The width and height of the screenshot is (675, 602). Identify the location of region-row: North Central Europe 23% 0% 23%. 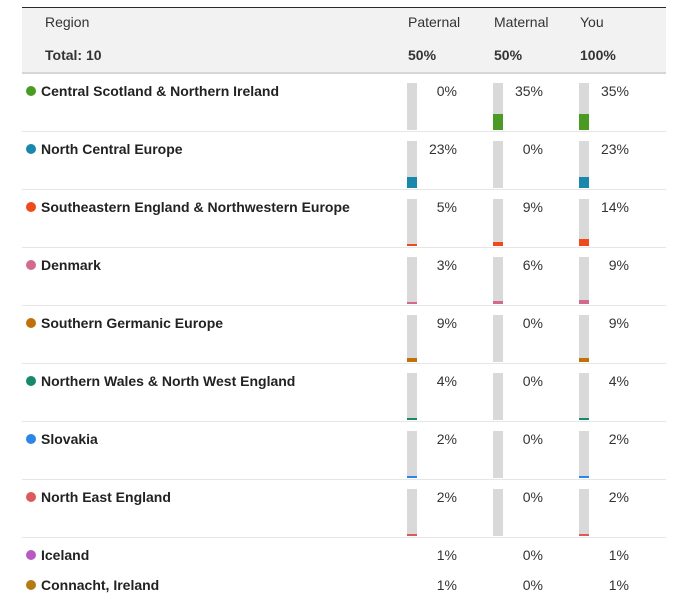
(344, 160).